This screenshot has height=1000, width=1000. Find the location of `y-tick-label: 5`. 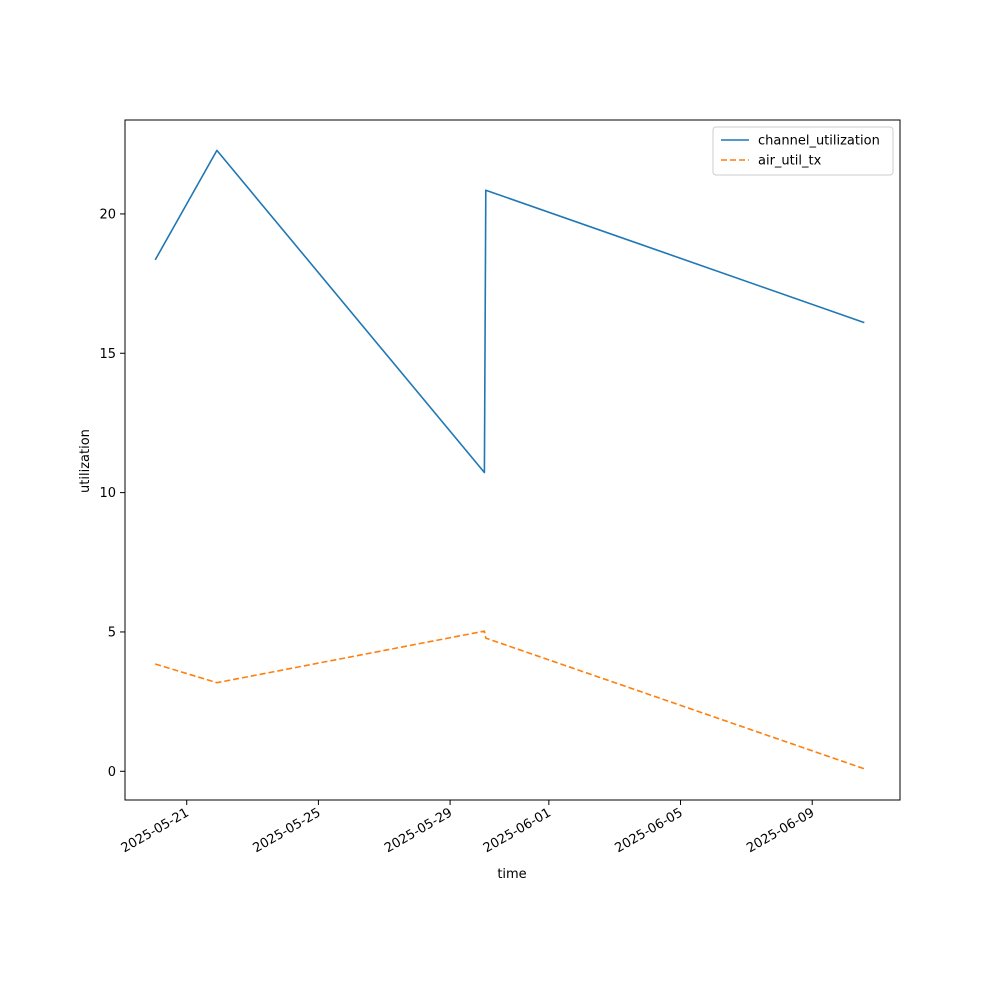

y-tick-label: 5 is located at coordinates (112, 632).